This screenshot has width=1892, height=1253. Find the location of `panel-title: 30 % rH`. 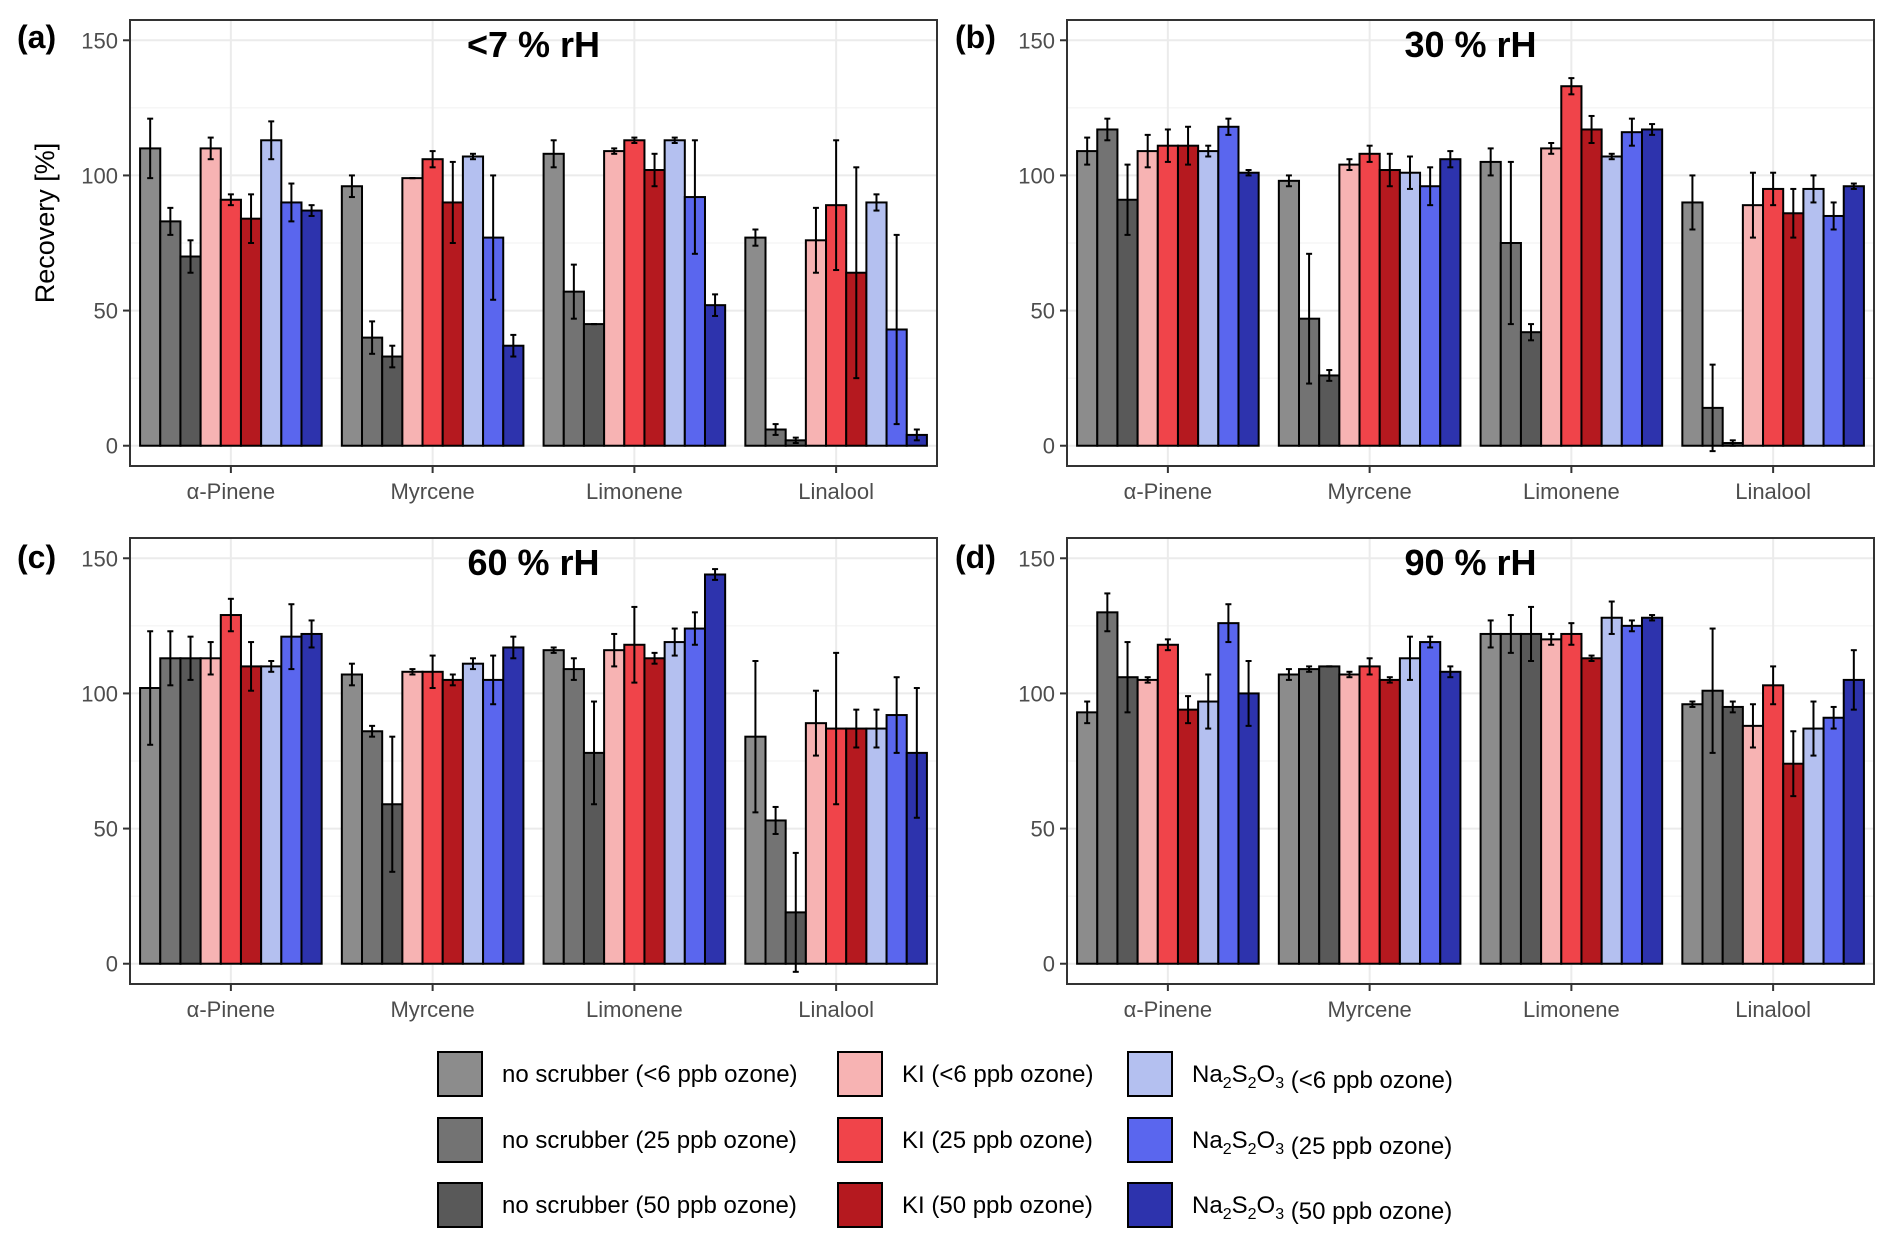

panel-title: 30 % rH is located at coordinates (1470, 44).